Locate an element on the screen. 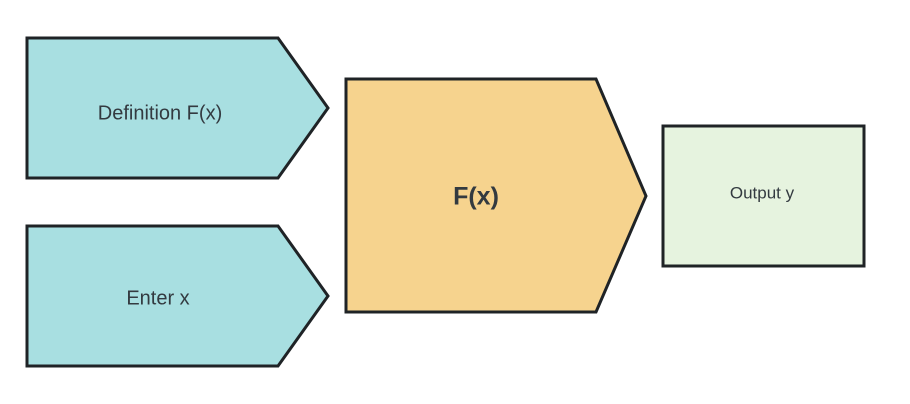 The image size is (910, 404). output-node: Output y is located at coordinates (763, 196).